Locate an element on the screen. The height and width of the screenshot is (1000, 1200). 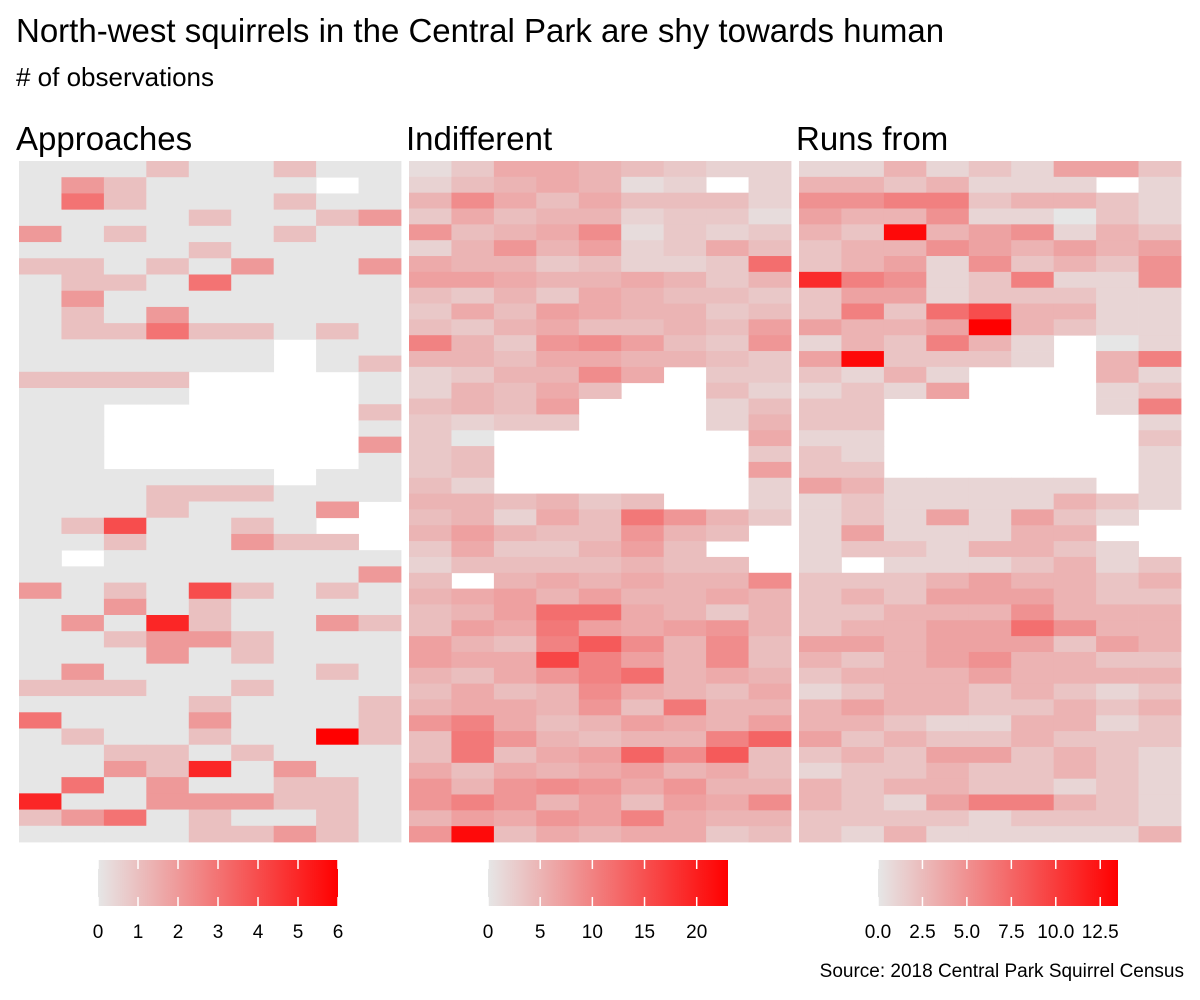
colorbar-tick-label: 4 is located at coordinates (258, 932).